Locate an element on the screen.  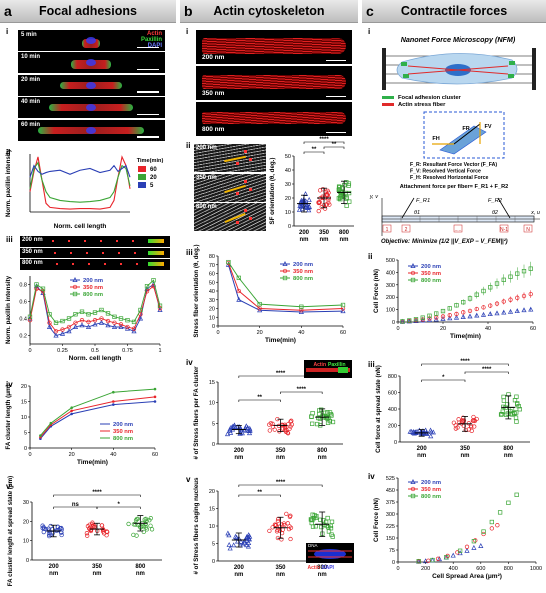
nfm-right-post is located at coordinates (534, 69).